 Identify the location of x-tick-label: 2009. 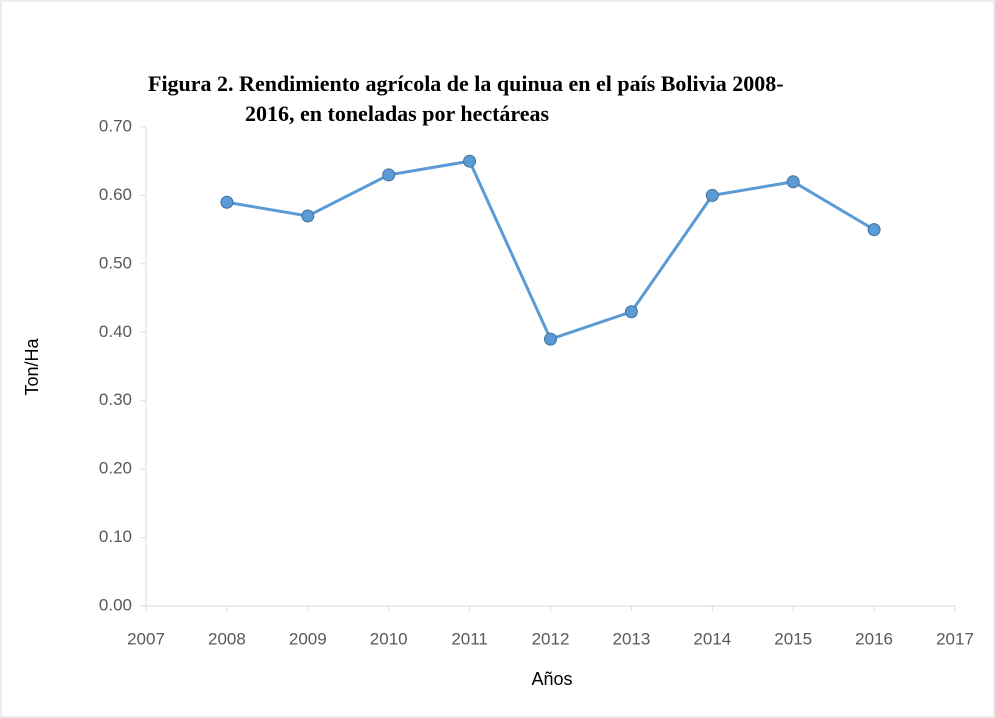
(308, 638).